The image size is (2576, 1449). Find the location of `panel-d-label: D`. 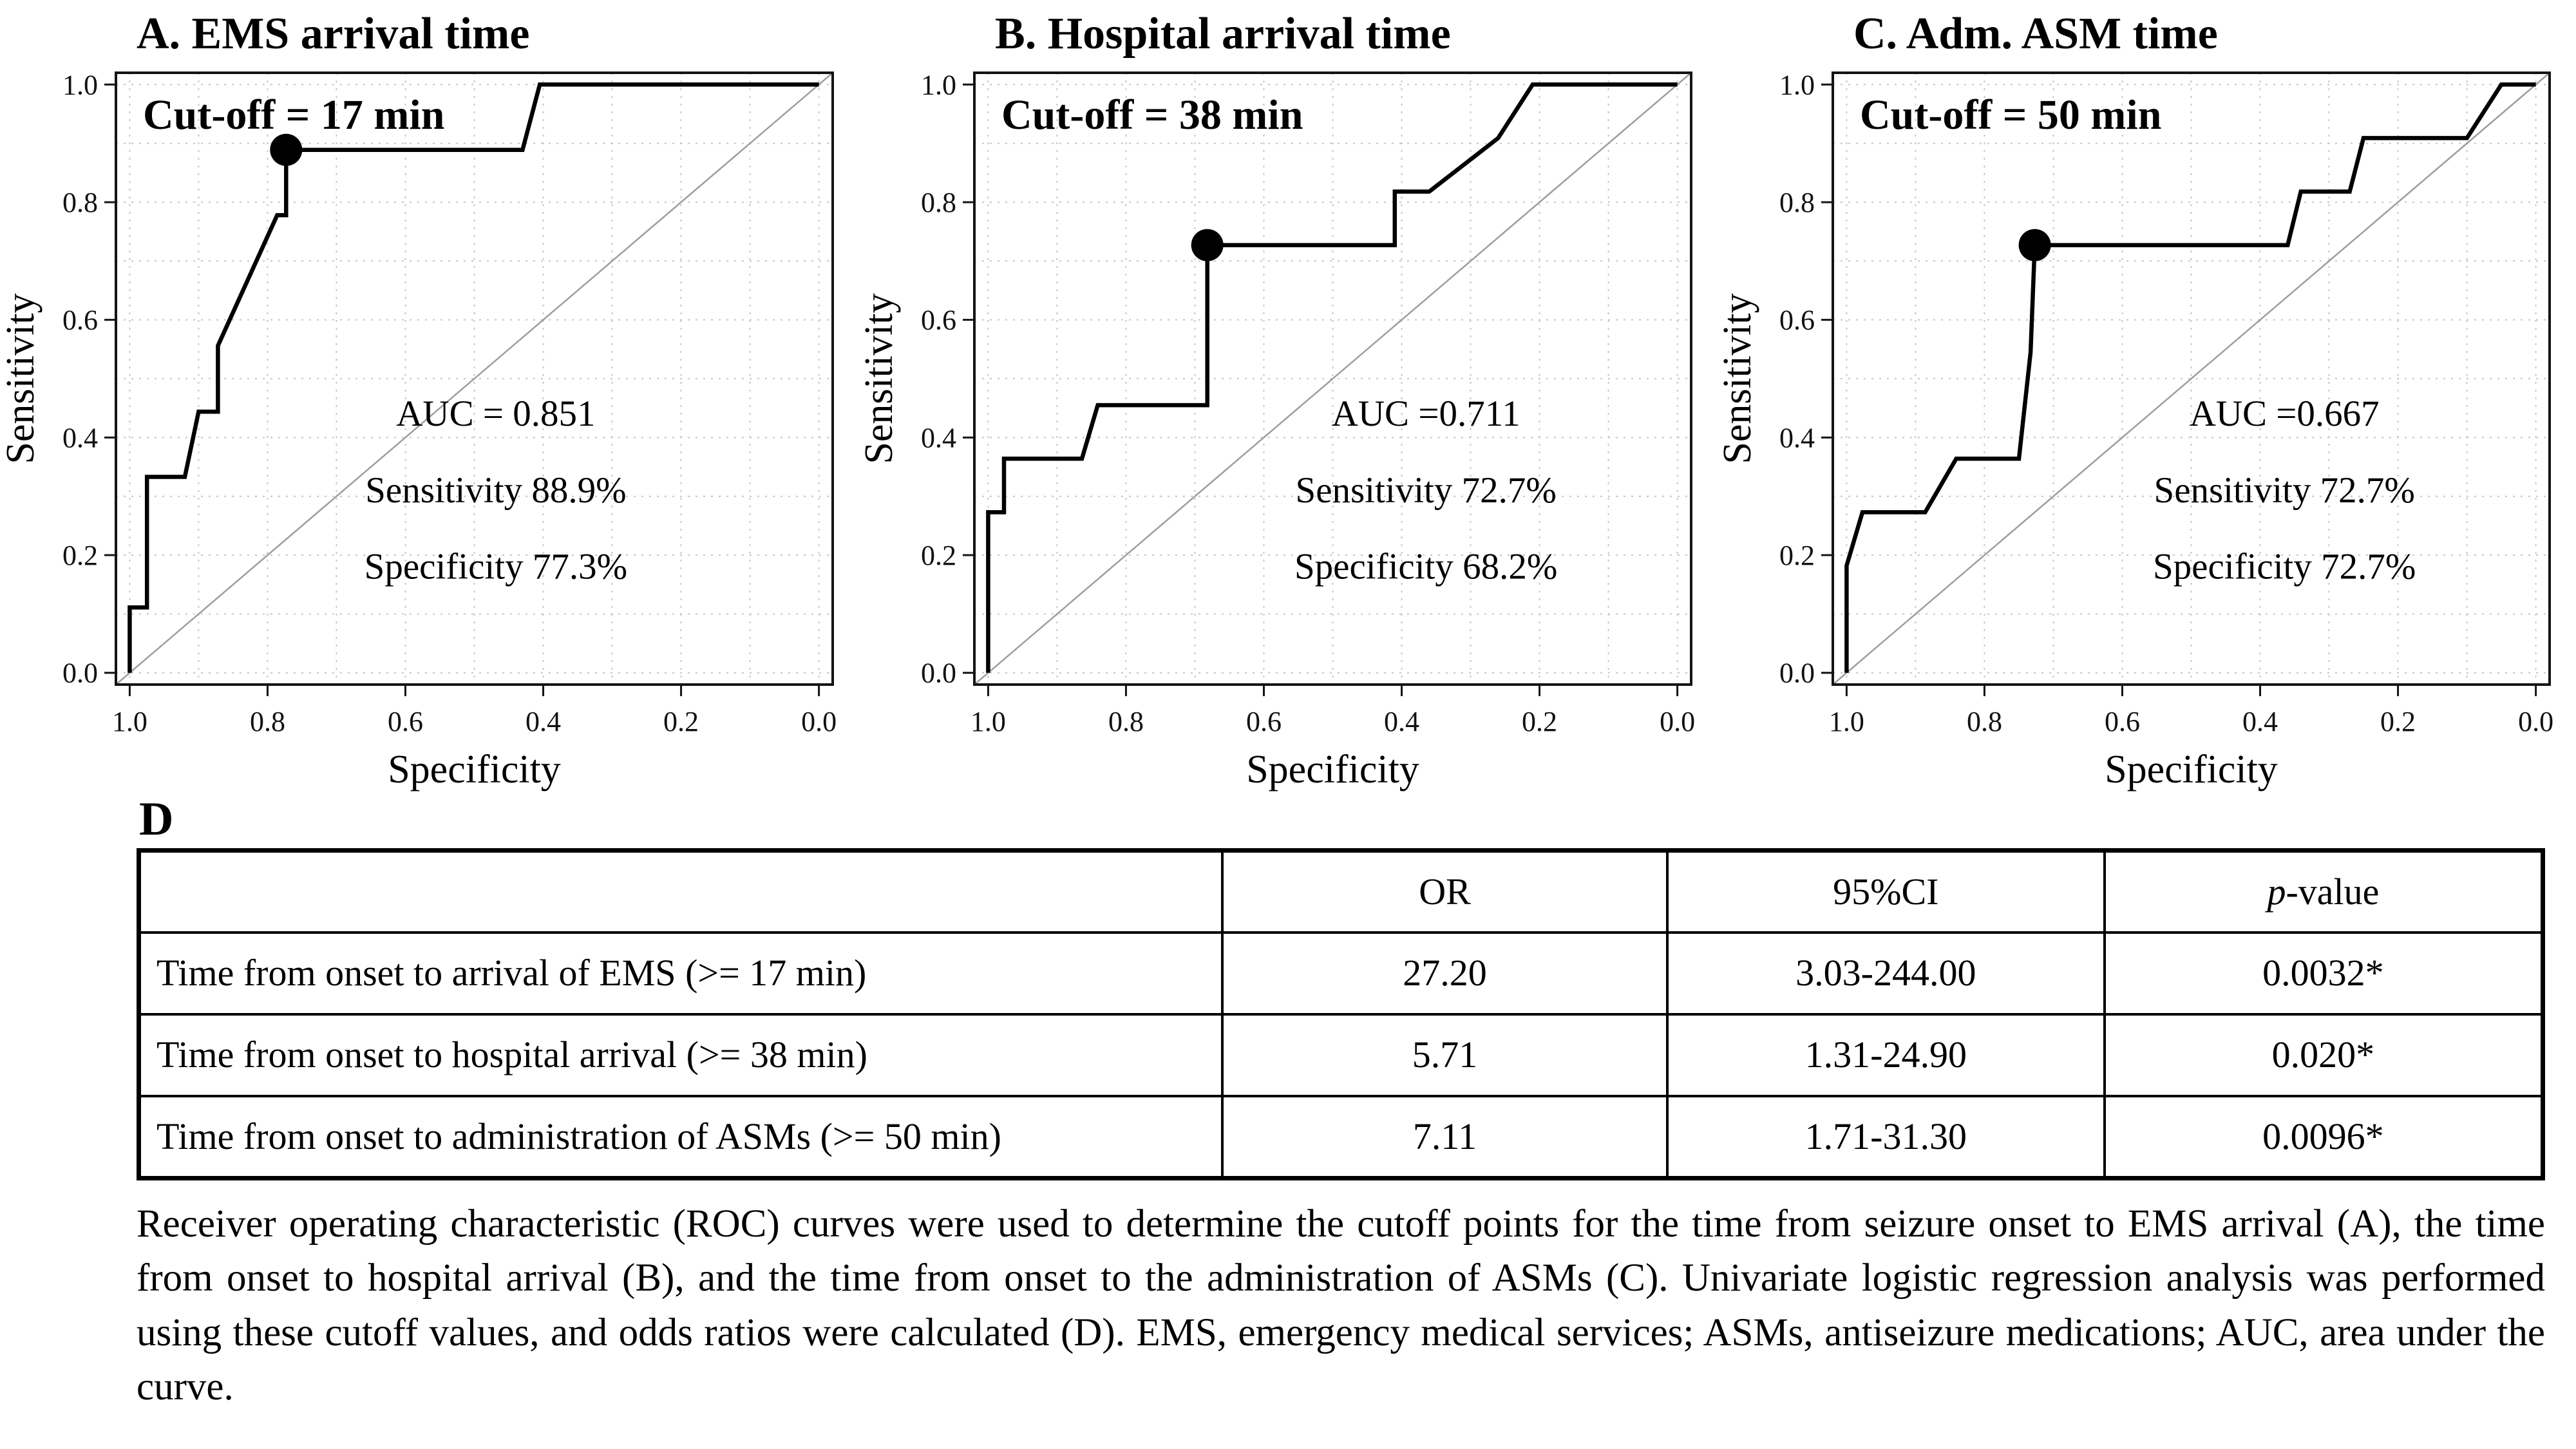

panel-d-label: D is located at coordinates (156, 819).